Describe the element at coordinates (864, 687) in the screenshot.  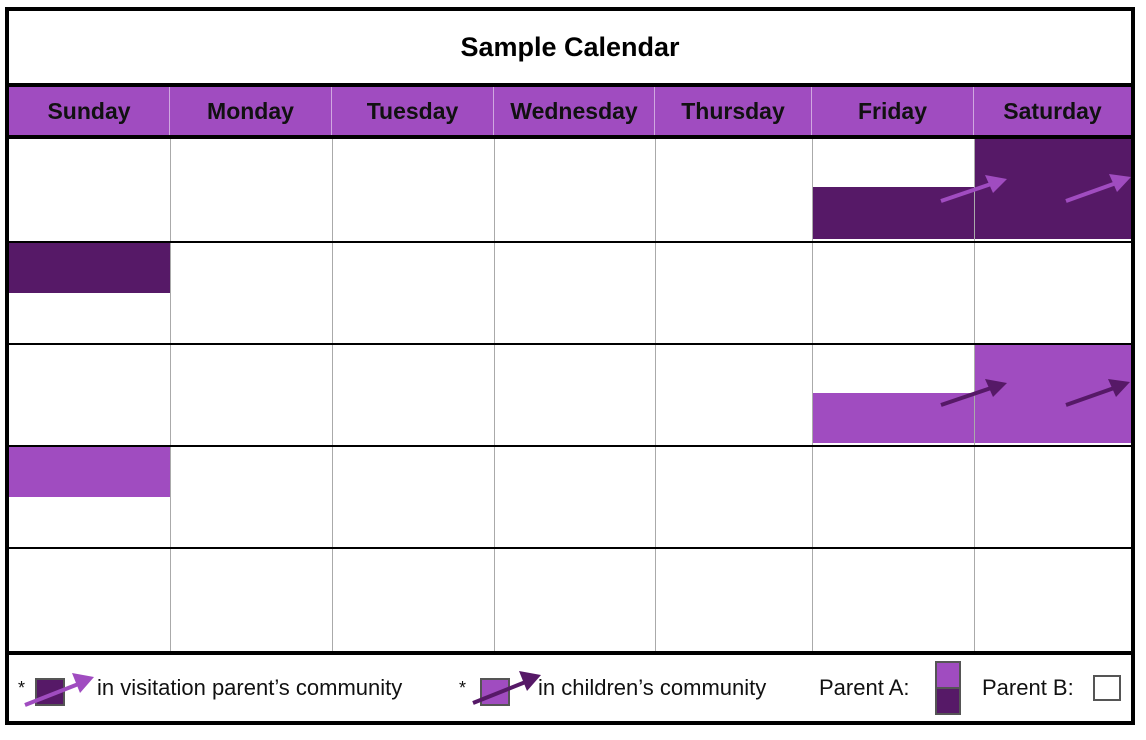
I see `legend-parent-a-label: Parent A:` at that location.